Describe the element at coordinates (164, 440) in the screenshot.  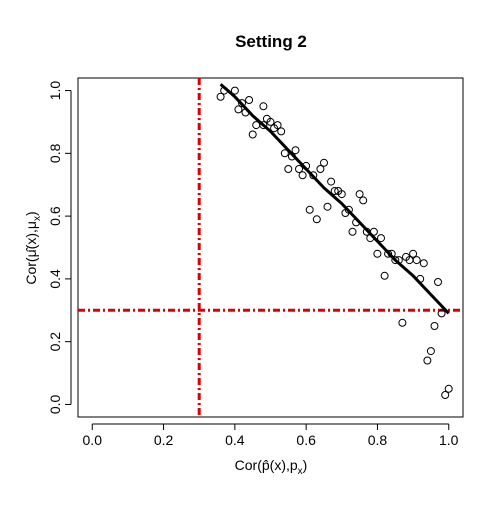
I see `x-tick-label: 0.2` at that location.